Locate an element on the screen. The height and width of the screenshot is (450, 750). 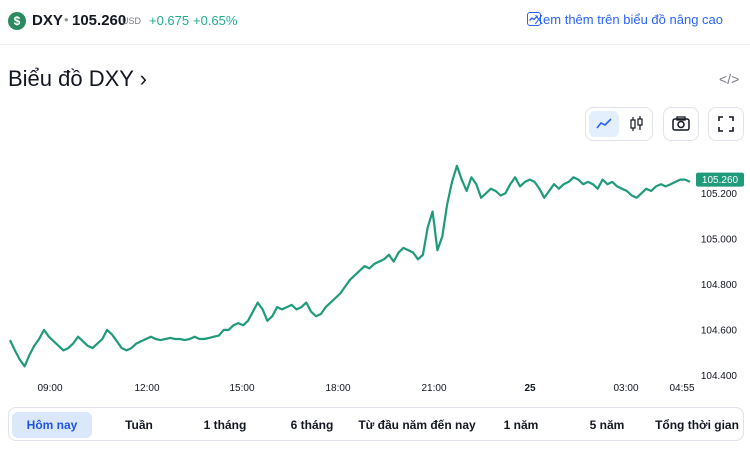
chart-type-toggle is located at coordinates (619, 124).